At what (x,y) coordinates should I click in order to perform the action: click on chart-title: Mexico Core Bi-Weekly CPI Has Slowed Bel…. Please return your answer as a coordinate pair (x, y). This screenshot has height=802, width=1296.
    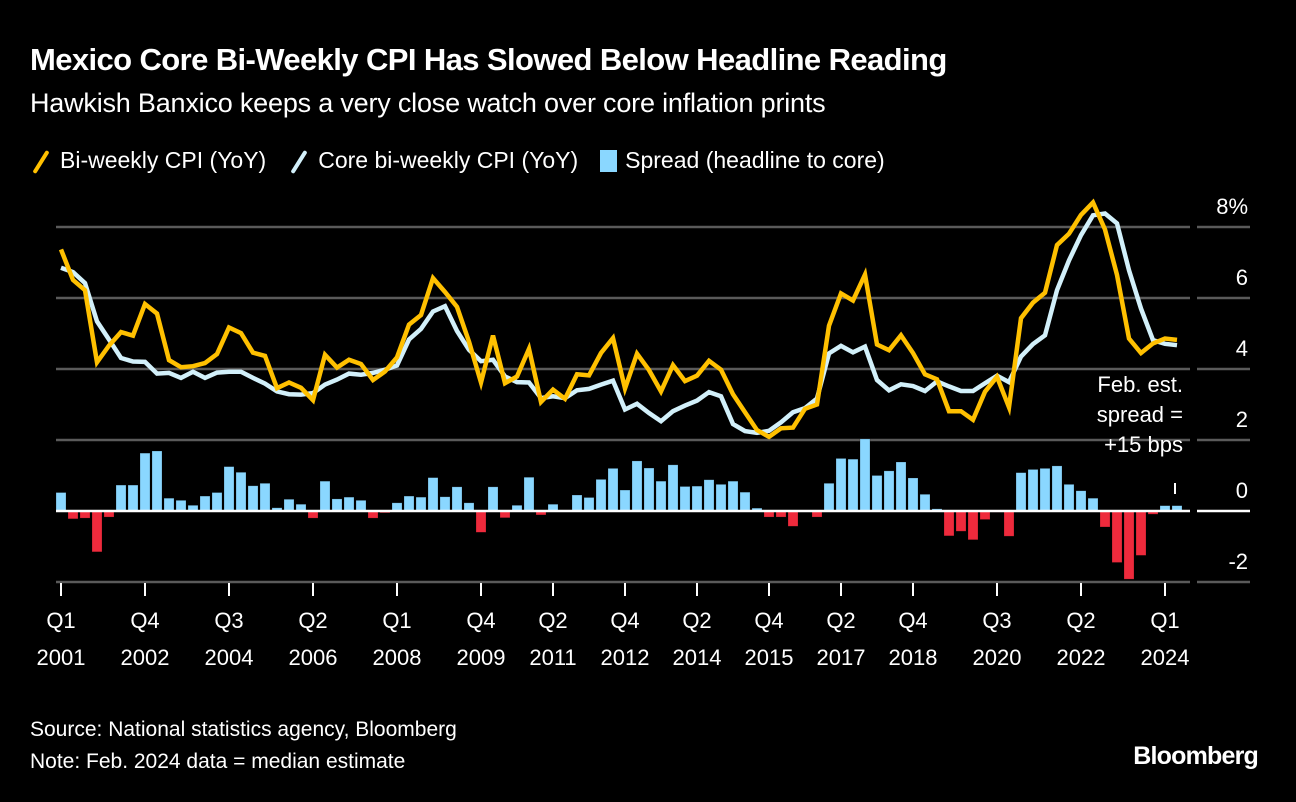
    Looking at the image, I should click on (488, 59).